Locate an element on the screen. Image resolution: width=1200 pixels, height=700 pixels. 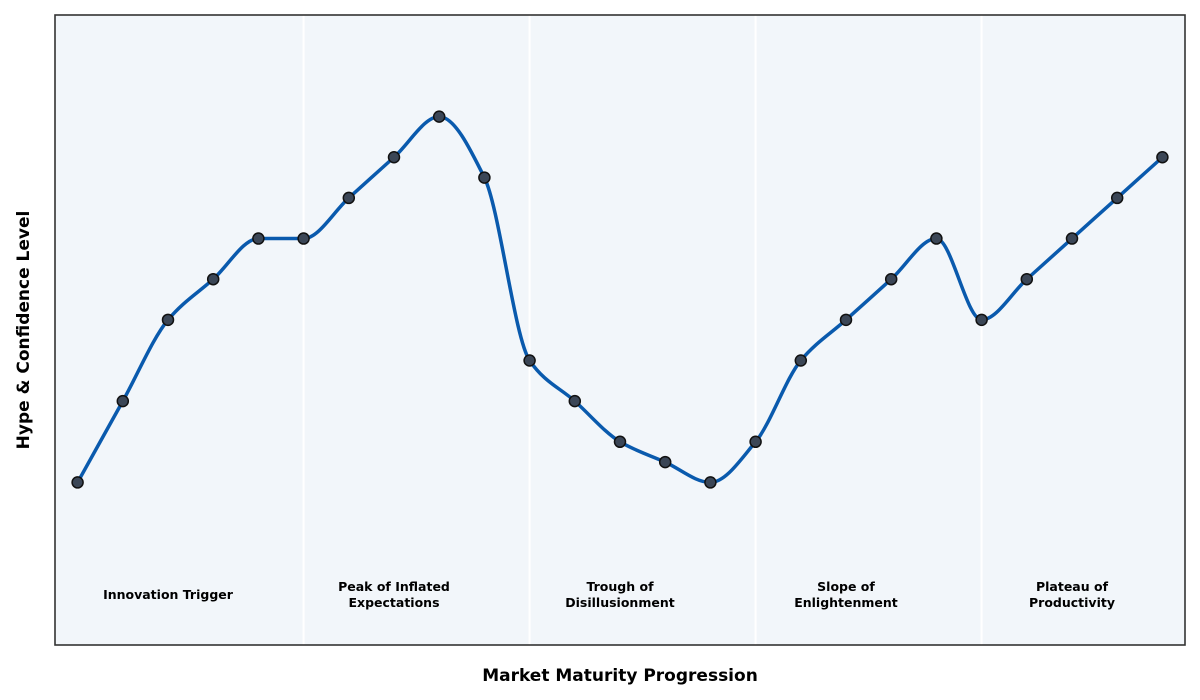
phase-label-line: Innovation Trigger is located at coordinates (168, 594).